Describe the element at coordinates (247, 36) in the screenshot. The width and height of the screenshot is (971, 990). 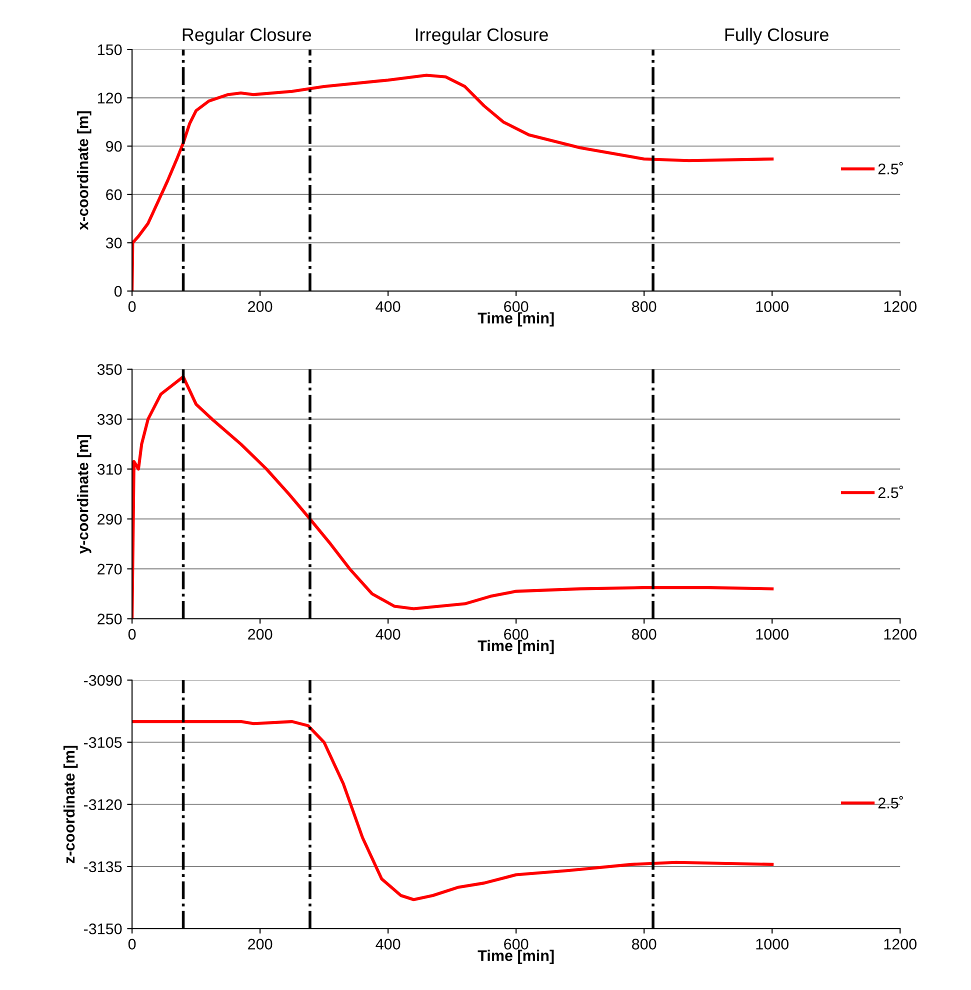
I see `text: Regular Closure` at that location.